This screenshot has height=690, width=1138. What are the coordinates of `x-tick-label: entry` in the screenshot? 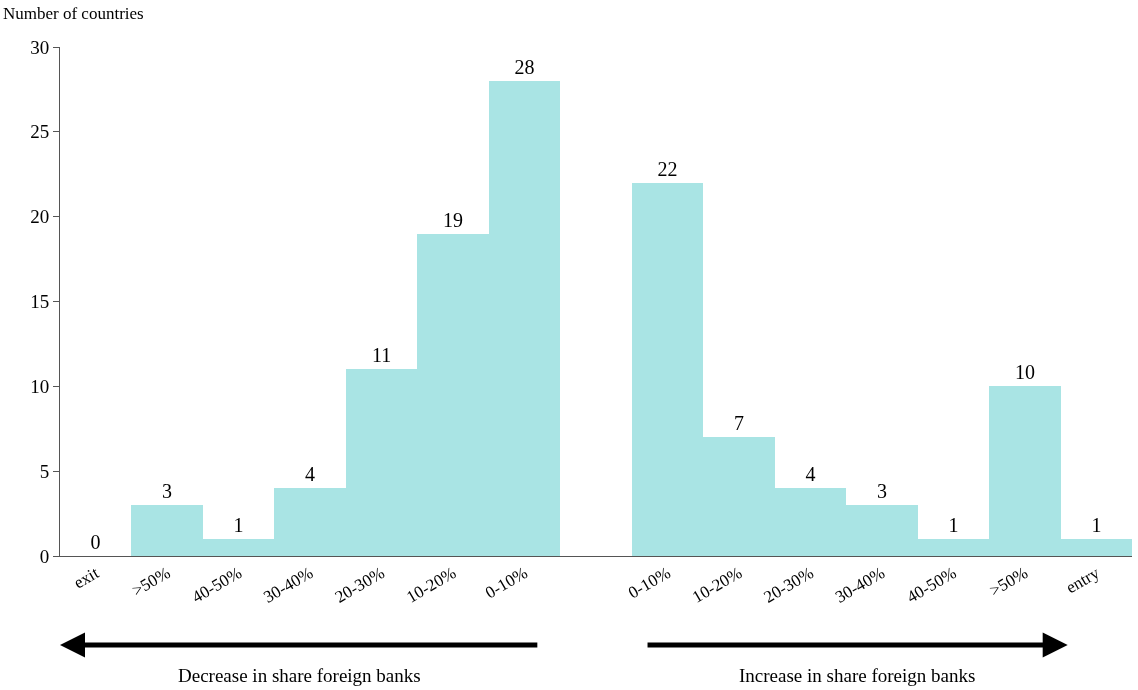 It's located at (1082, 580).